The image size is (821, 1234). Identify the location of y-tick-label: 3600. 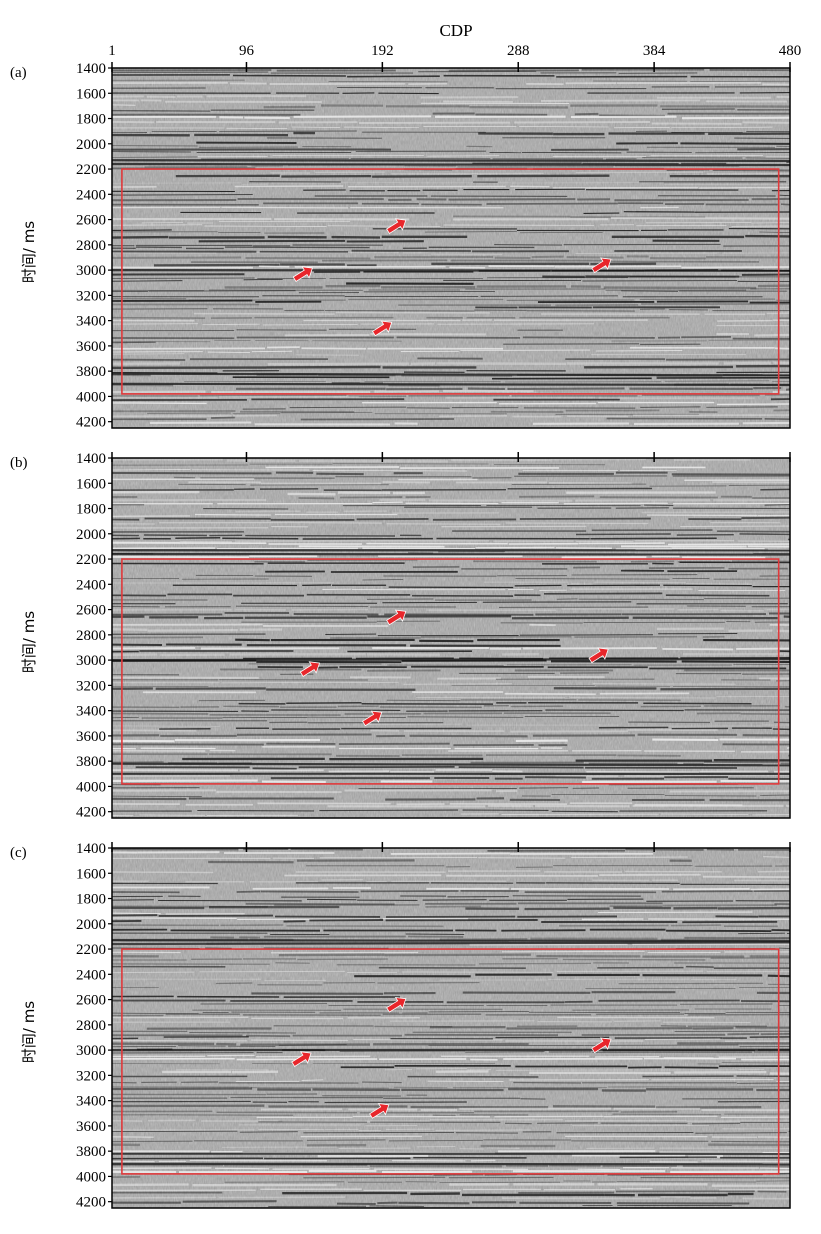
(91, 1127).